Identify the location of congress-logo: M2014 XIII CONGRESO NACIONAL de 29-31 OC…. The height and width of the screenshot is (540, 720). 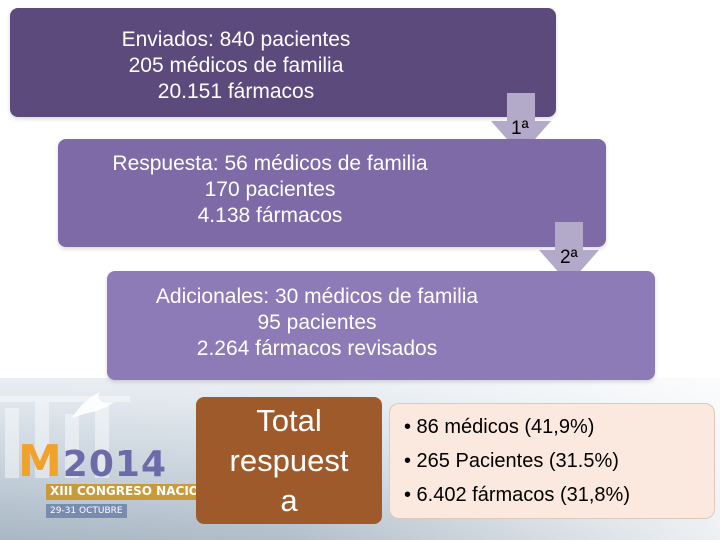
(132, 485).